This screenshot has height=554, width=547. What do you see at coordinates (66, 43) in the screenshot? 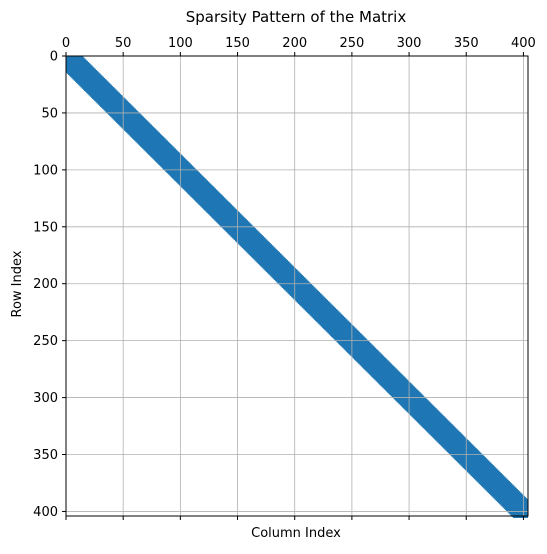
I see `x-tick-label-0: 0` at bounding box center [66, 43].